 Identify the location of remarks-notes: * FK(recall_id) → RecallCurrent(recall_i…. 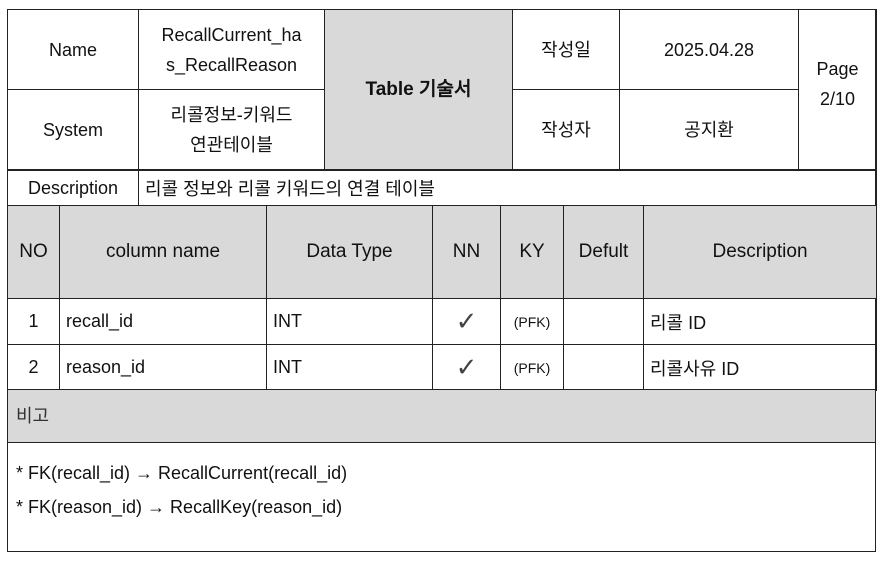
(181, 490).